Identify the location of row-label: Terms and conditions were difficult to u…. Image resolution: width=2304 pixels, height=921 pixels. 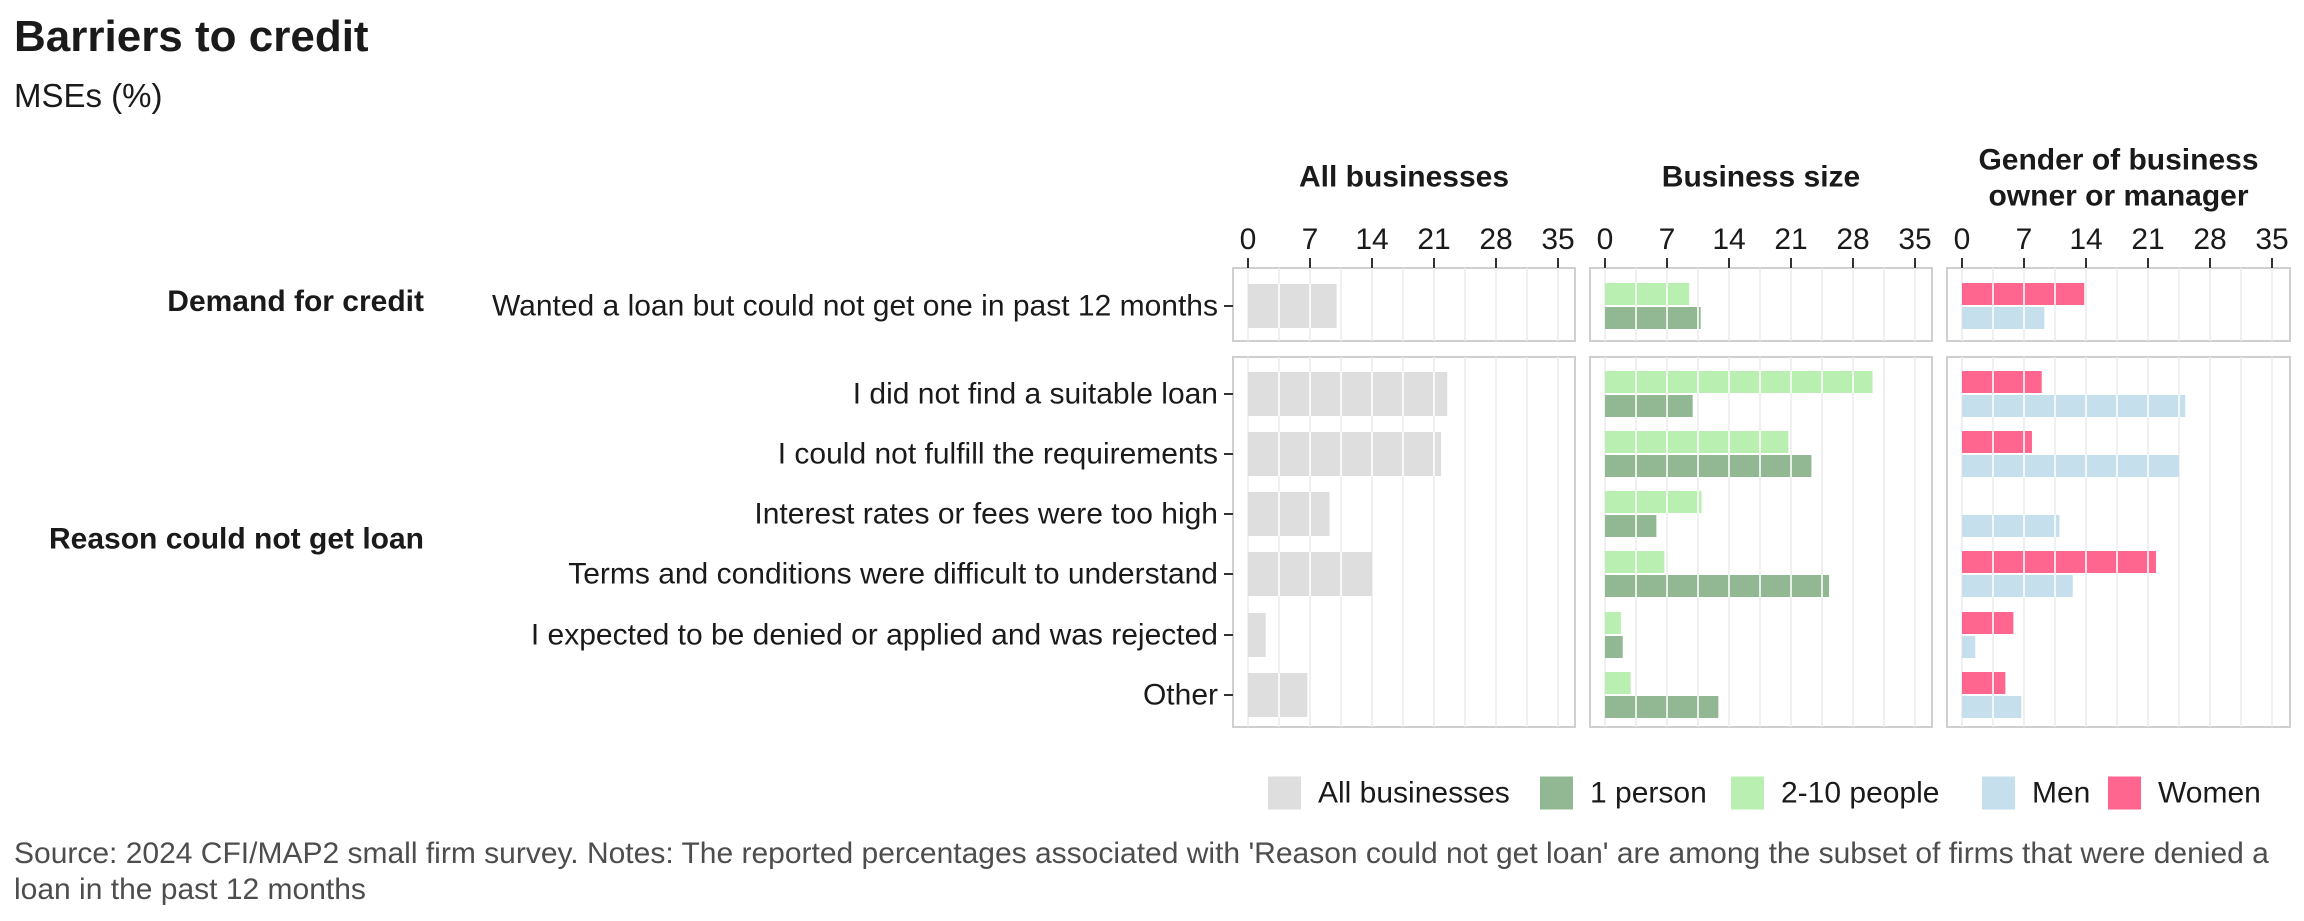
(893, 574).